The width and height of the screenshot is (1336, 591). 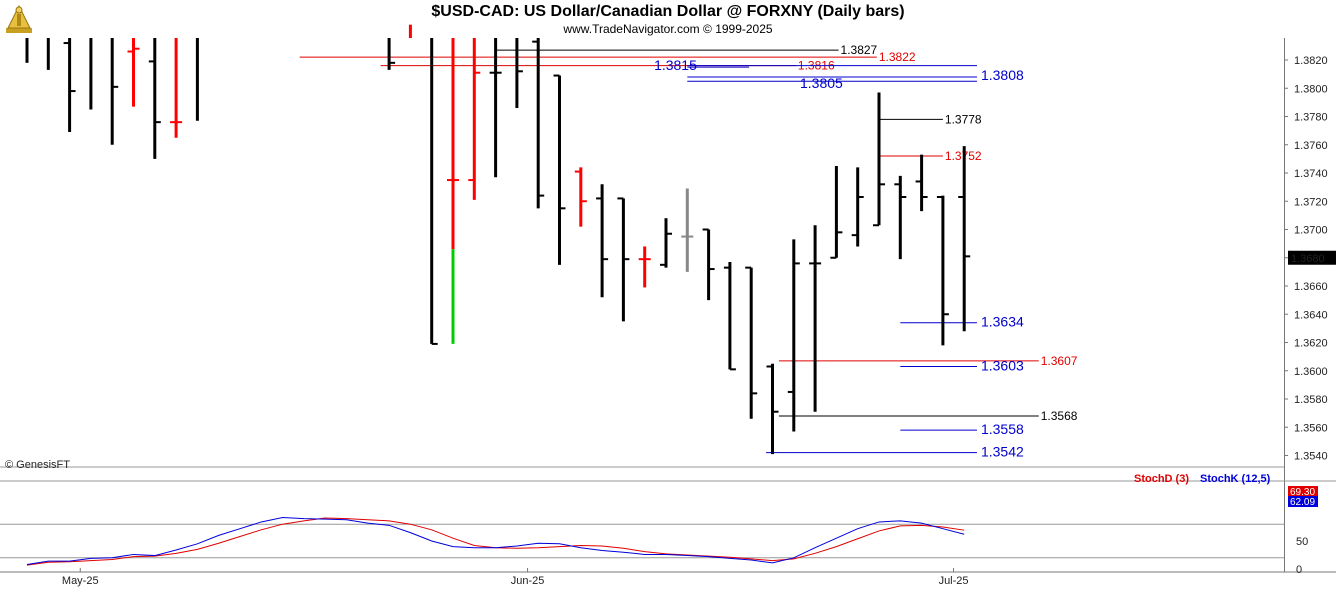 I want to click on level-label: 1.3805, so click(x=821, y=83).